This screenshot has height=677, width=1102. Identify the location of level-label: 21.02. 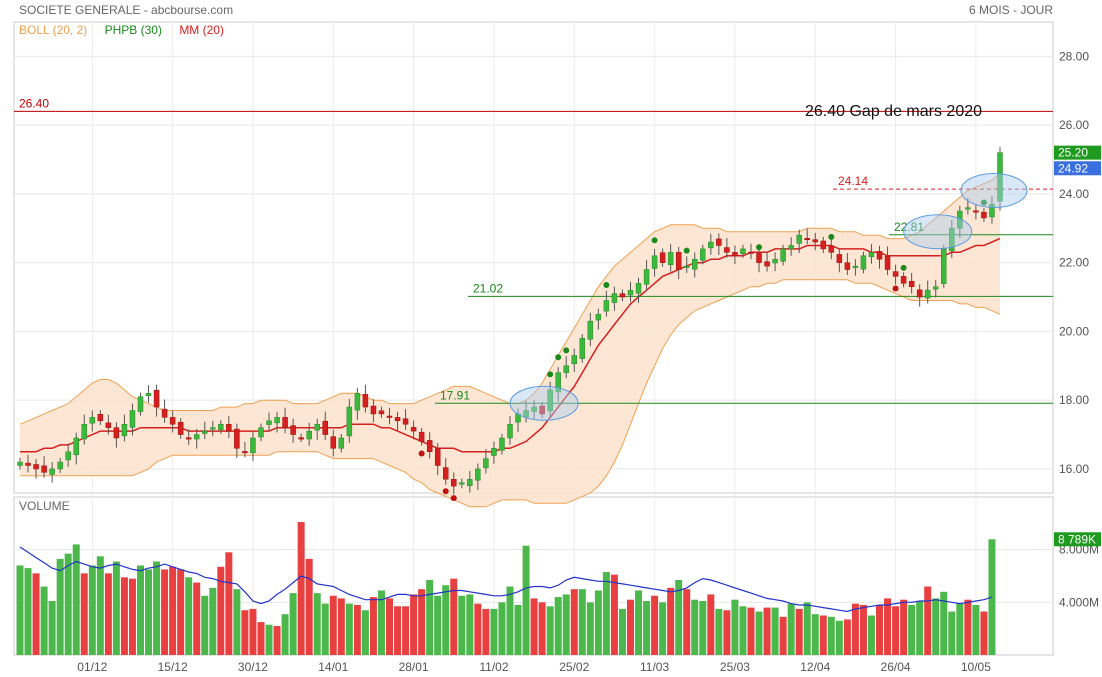
(488, 288).